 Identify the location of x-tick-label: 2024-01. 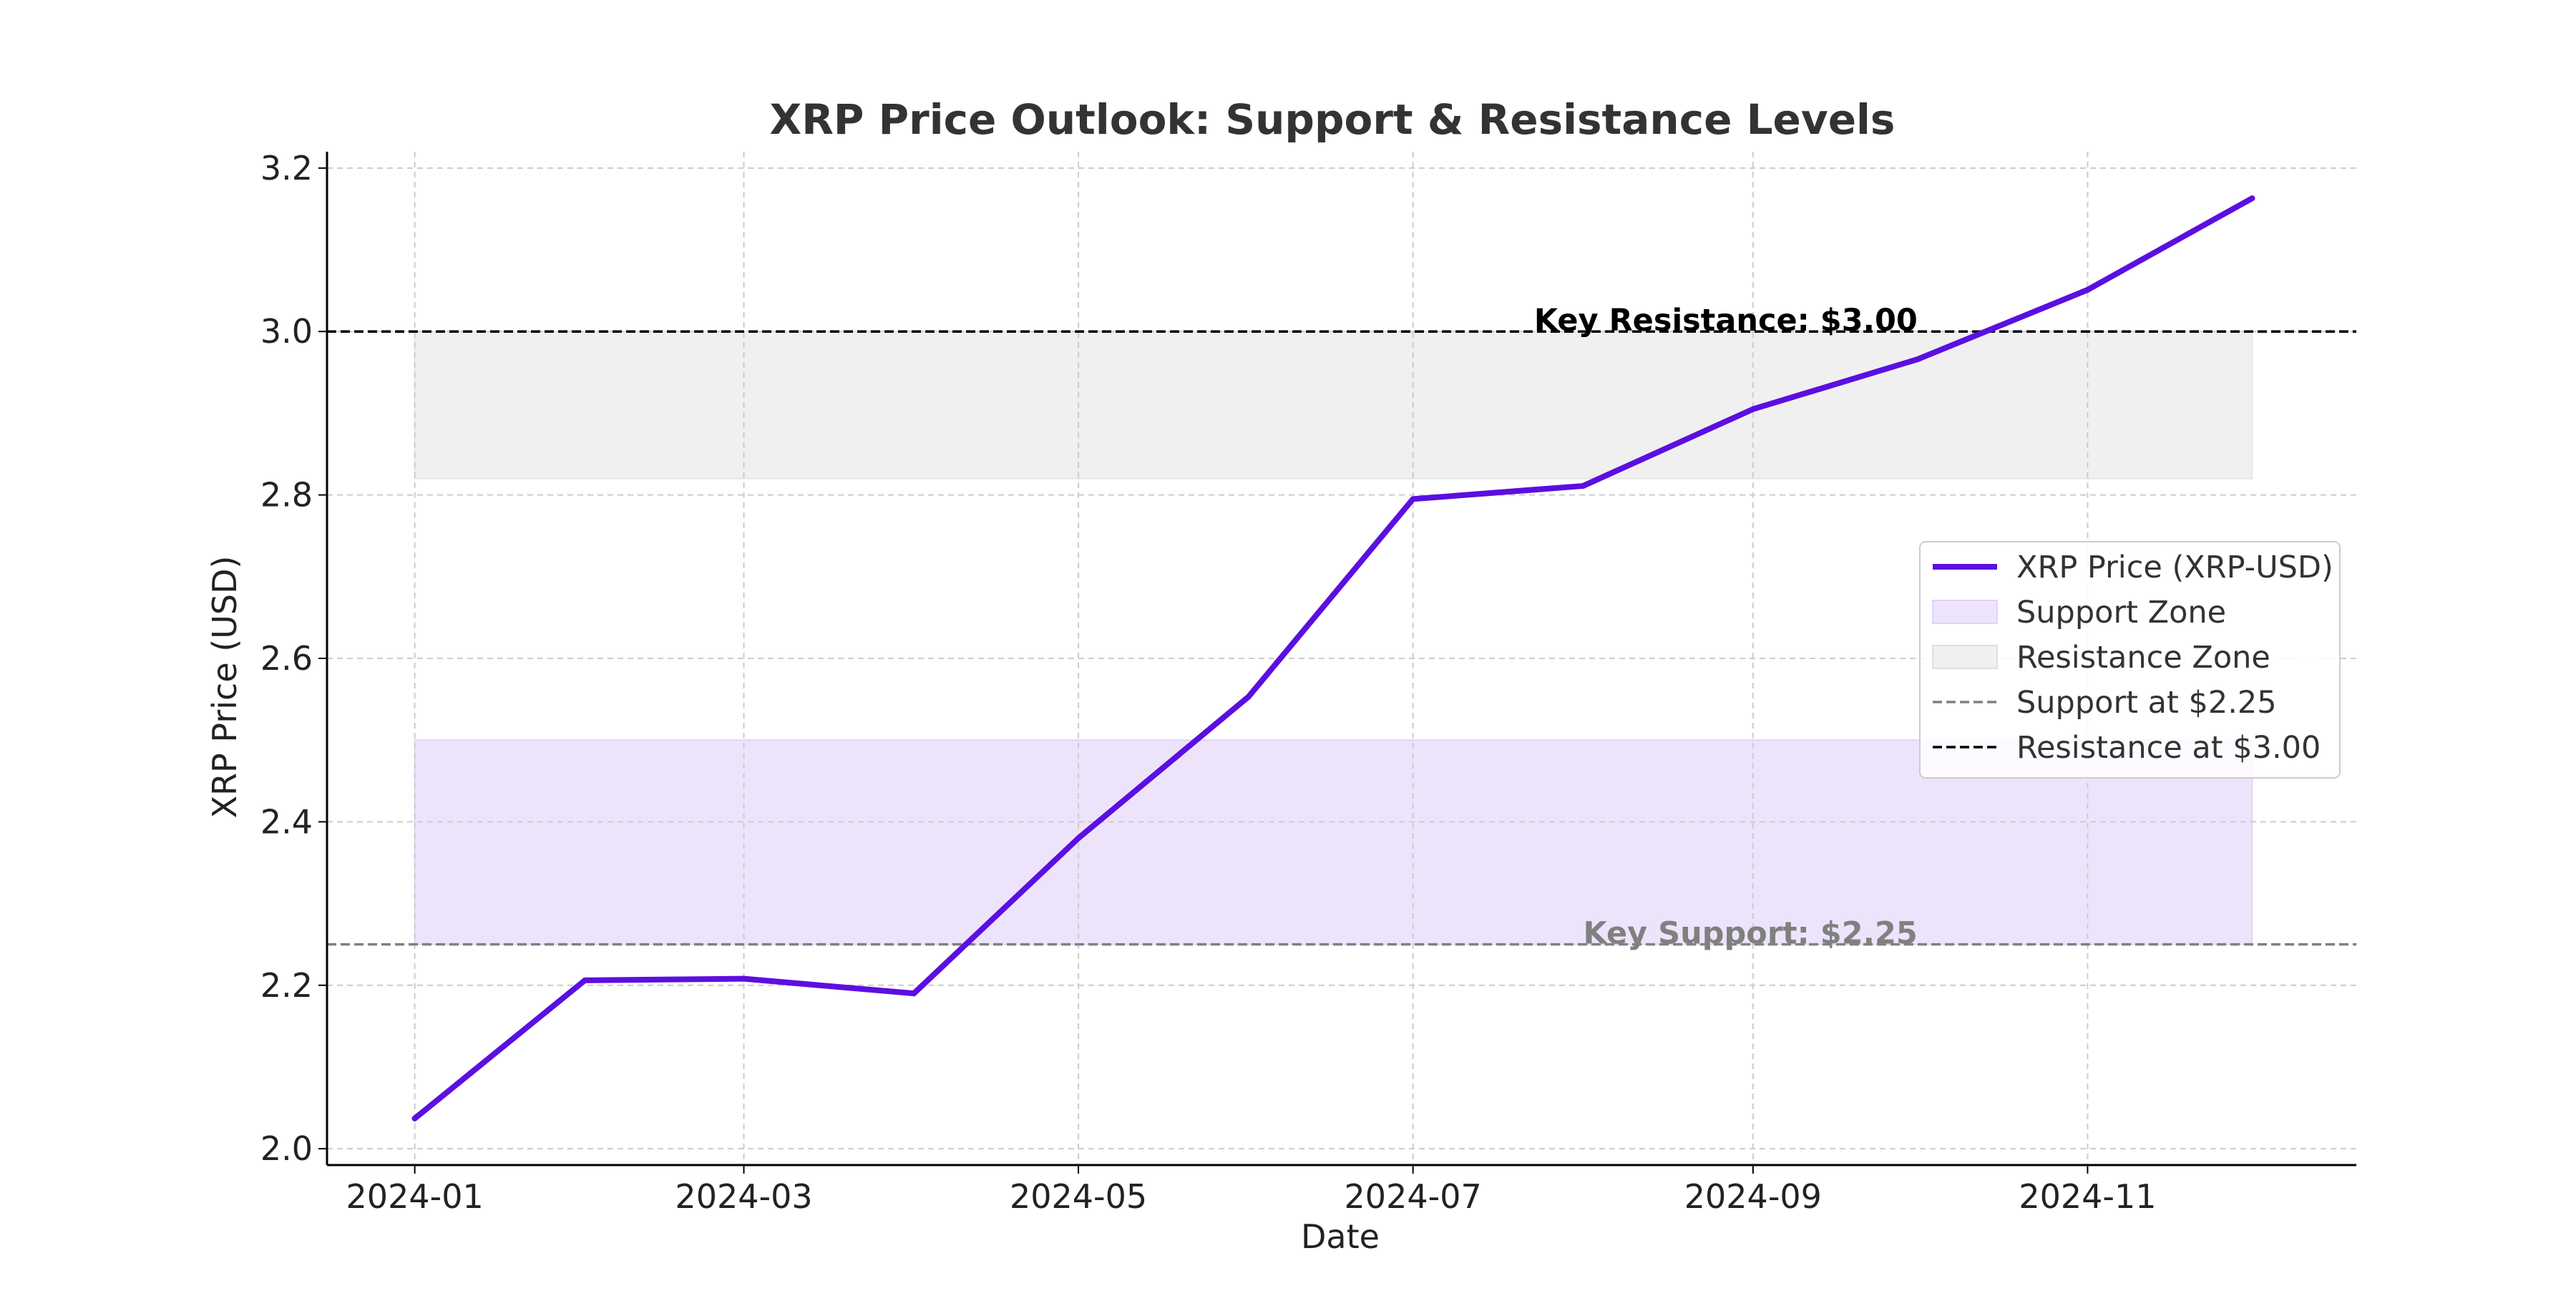
(415, 1196).